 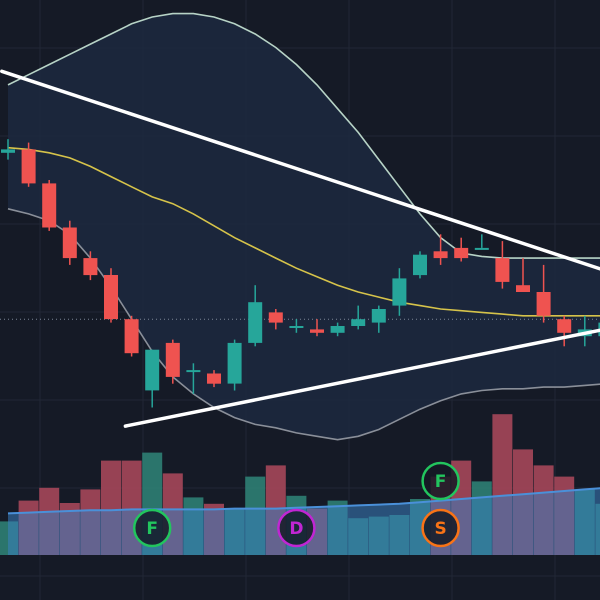 I want to click on trendline, so click(x=361, y=373).